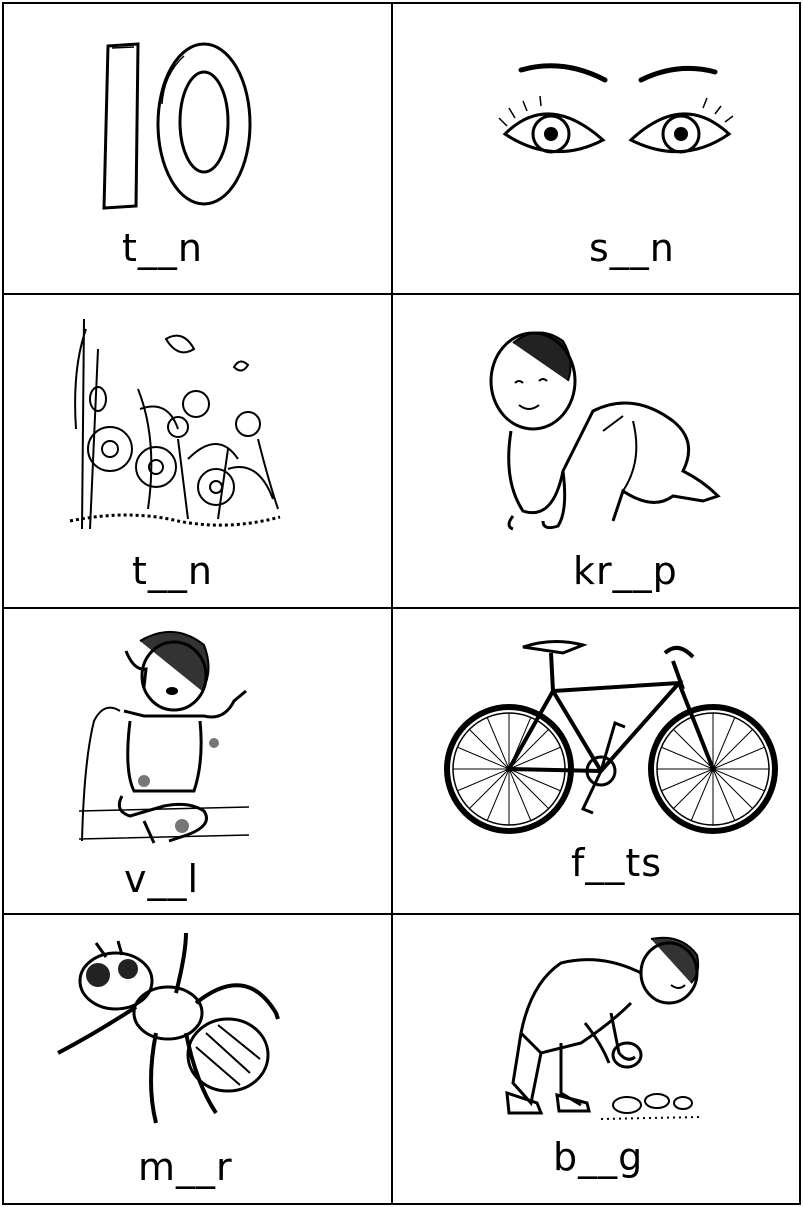 This screenshot has width=803, height=1207. What do you see at coordinates (178, 421) in the screenshot?
I see `garden-flowers-icon` at bounding box center [178, 421].